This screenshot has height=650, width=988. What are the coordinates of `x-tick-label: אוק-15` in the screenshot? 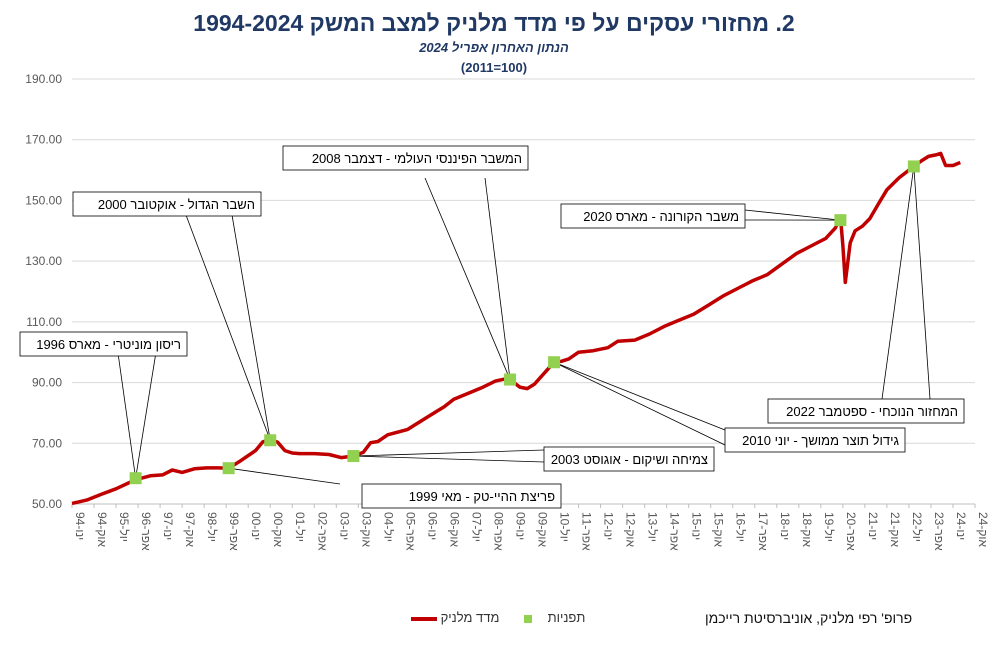 It's located at (719, 530).